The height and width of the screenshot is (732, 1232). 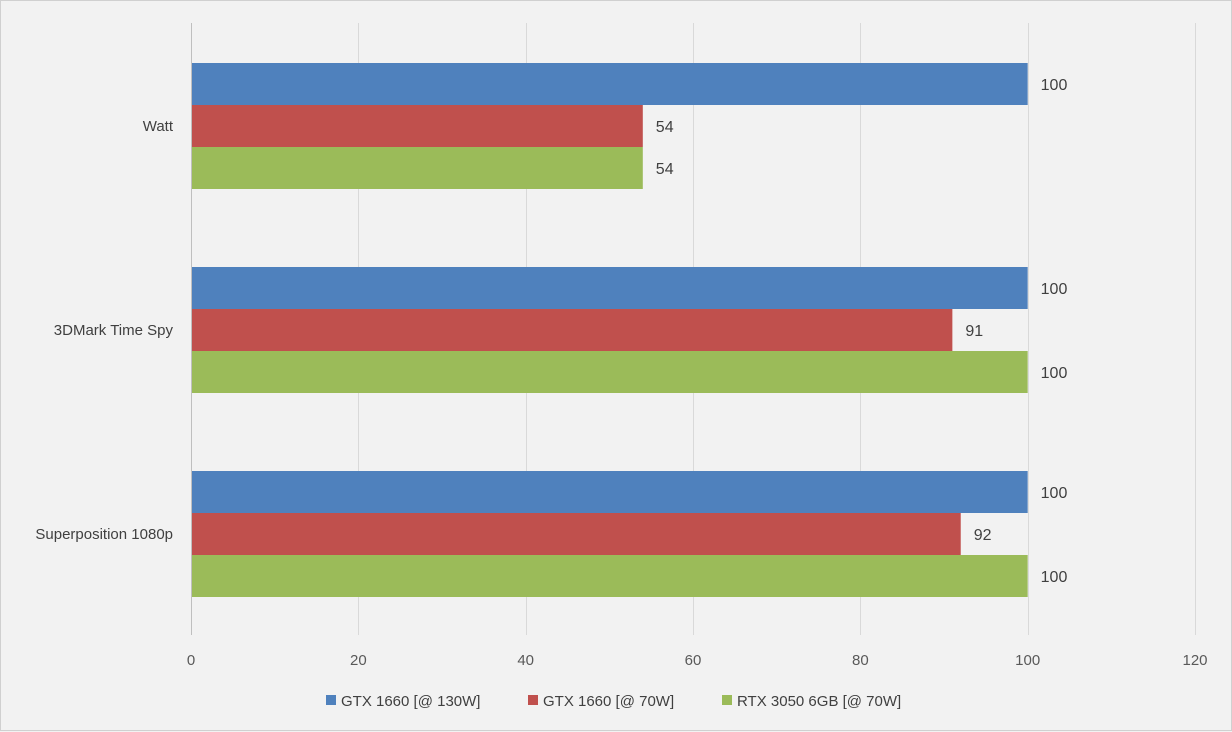 I want to click on x-tick-label: 20, so click(x=358, y=660).